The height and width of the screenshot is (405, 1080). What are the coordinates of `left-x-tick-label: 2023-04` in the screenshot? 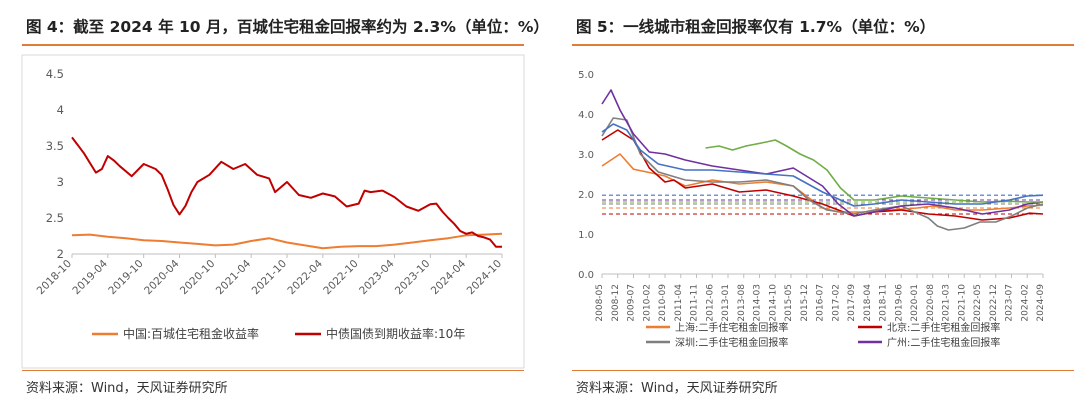 It's located at (377, 277).